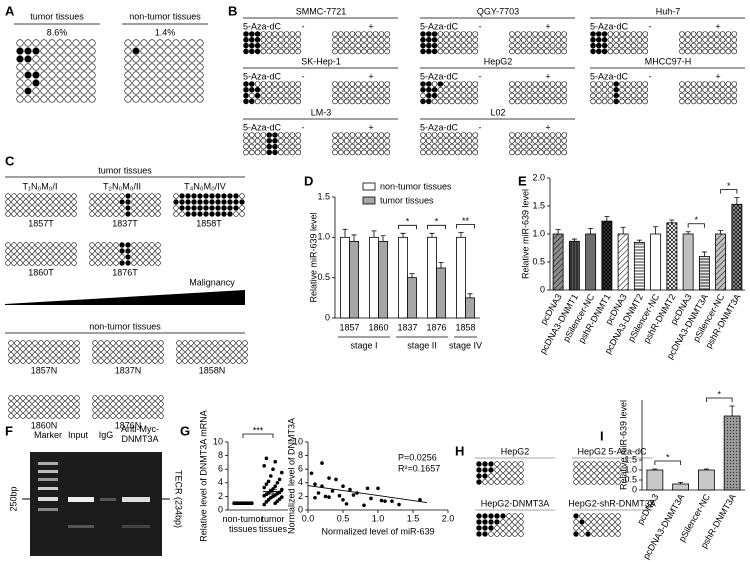 The width and height of the screenshot is (750, 562). What do you see at coordinates (343, 518) in the screenshot?
I see `x-tick-label: 0.5` at bounding box center [343, 518].